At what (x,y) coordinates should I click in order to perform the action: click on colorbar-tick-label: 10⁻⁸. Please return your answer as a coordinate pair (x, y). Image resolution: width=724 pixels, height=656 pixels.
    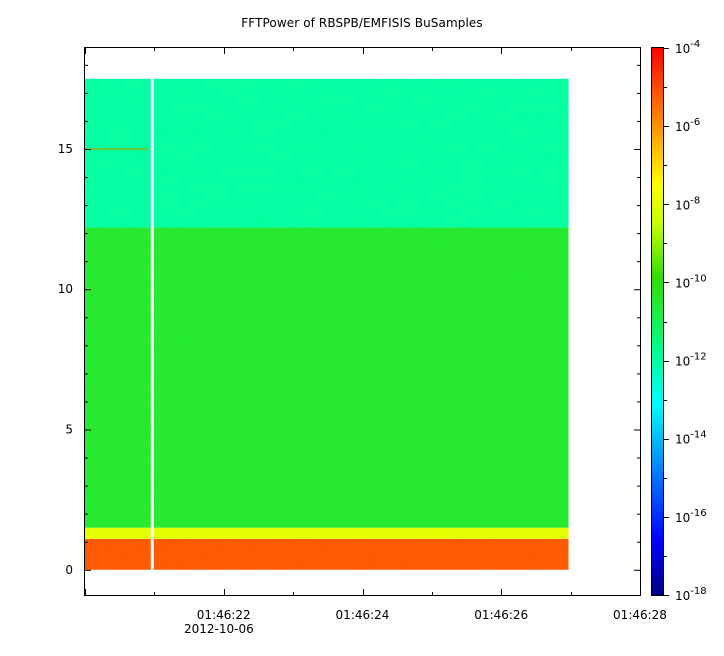
    Looking at the image, I should click on (687, 203).